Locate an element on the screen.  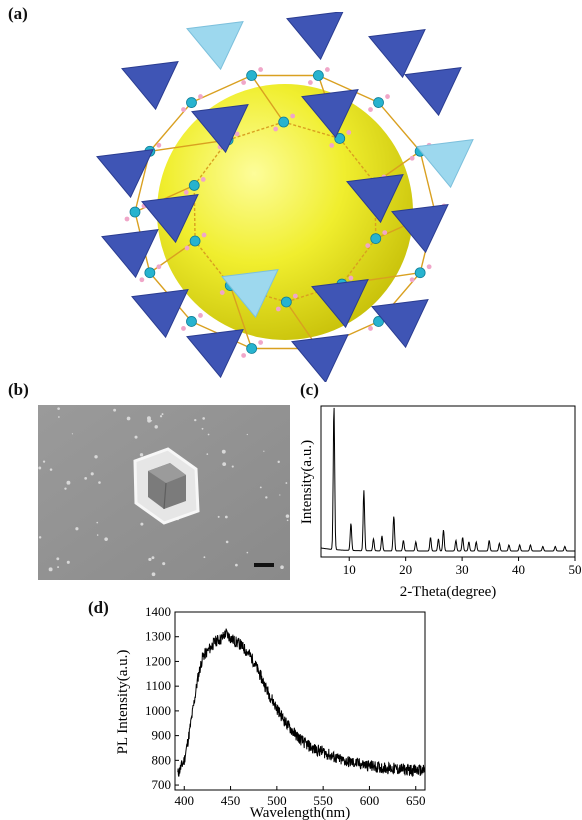
pl-x-tick-label: 550 is located at coordinates (323, 800).